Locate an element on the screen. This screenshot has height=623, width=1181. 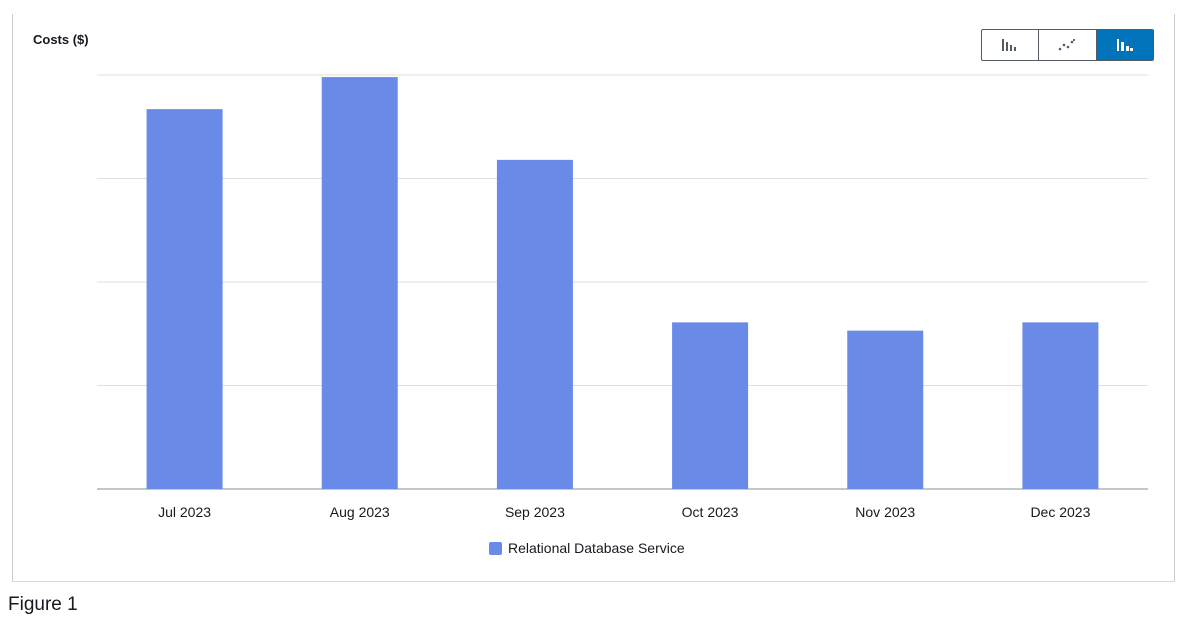
x-tick-label: Jul 2023 is located at coordinates (184, 512).